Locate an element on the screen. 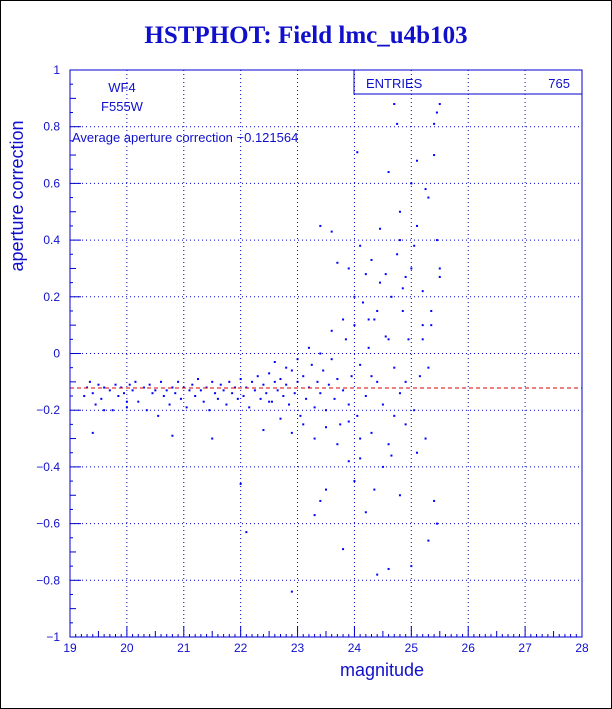 This screenshot has width=612, height=709. x-tick-label: 22 is located at coordinates (241, 648).